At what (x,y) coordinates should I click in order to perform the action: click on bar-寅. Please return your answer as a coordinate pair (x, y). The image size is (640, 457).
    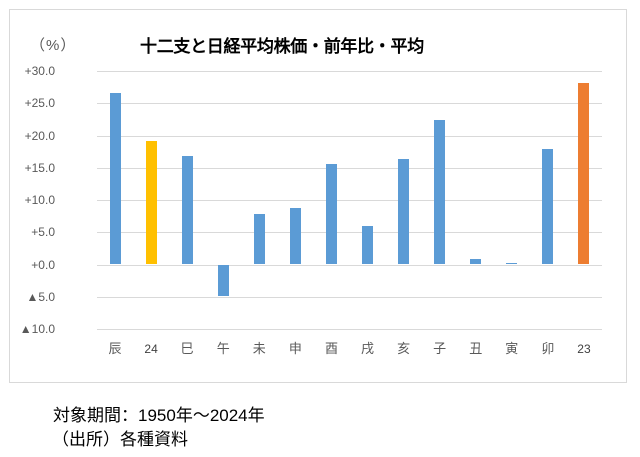
    Looking at the image, I should click on (512, 264).